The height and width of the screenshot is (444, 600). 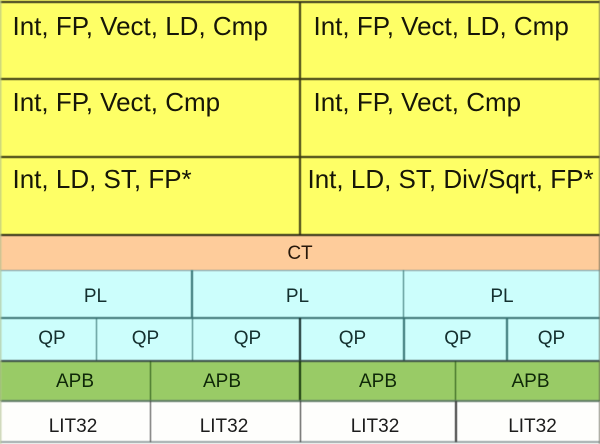 I want to click on exec-column-divider, so click(x=300, y=118).